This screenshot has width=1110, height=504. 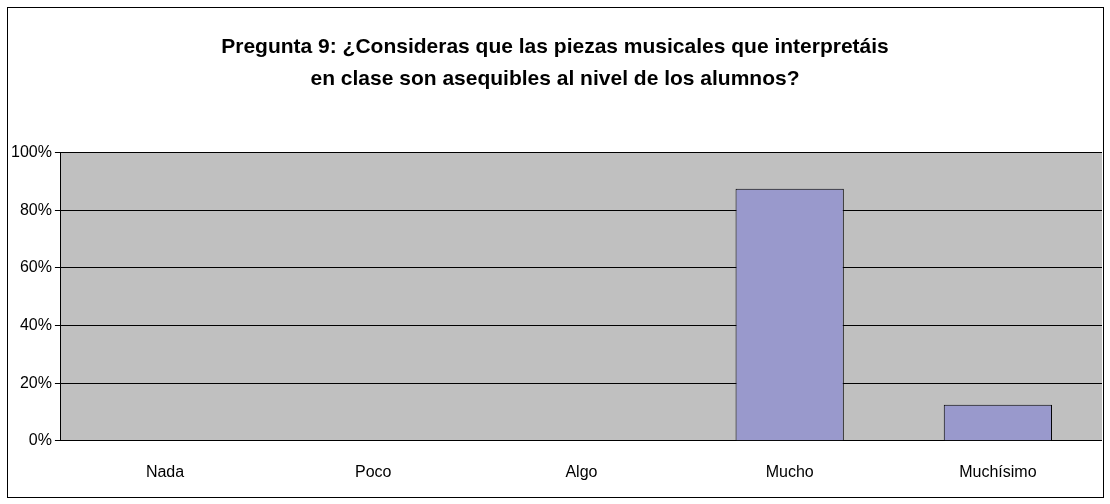 I want to click on x-tick-label: Poco, so click(x=373, y=471).